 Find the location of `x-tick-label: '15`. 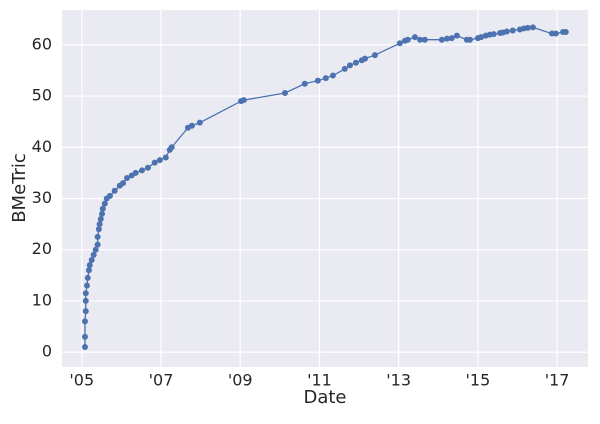

x-tick-label: '15 is located at coordinates (478, 380).